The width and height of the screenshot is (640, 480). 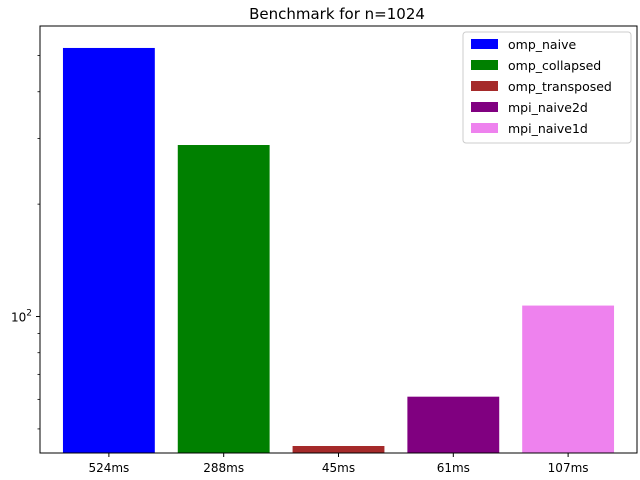 I want to click on y-tick-base: 10, so click(x=18, y=318).